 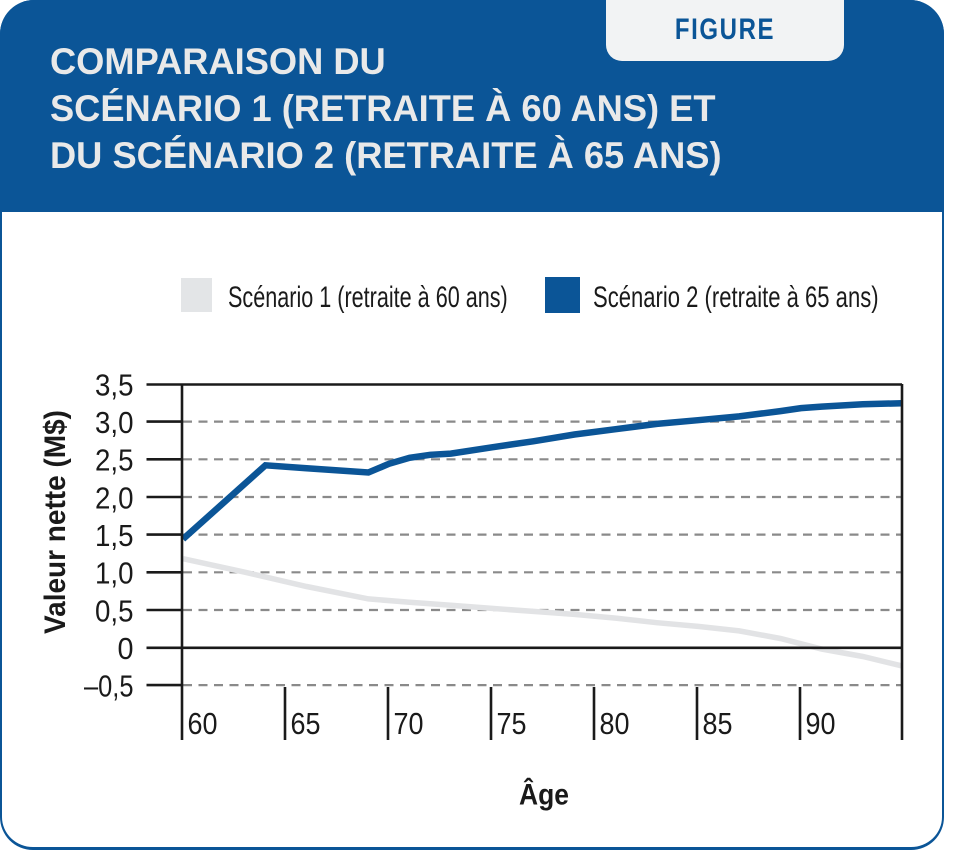 What do you see at coordinates (55, 522) in the screenshot?
I see `svg-text: Valeur nette (M$)` at bounding box center [55, 522].